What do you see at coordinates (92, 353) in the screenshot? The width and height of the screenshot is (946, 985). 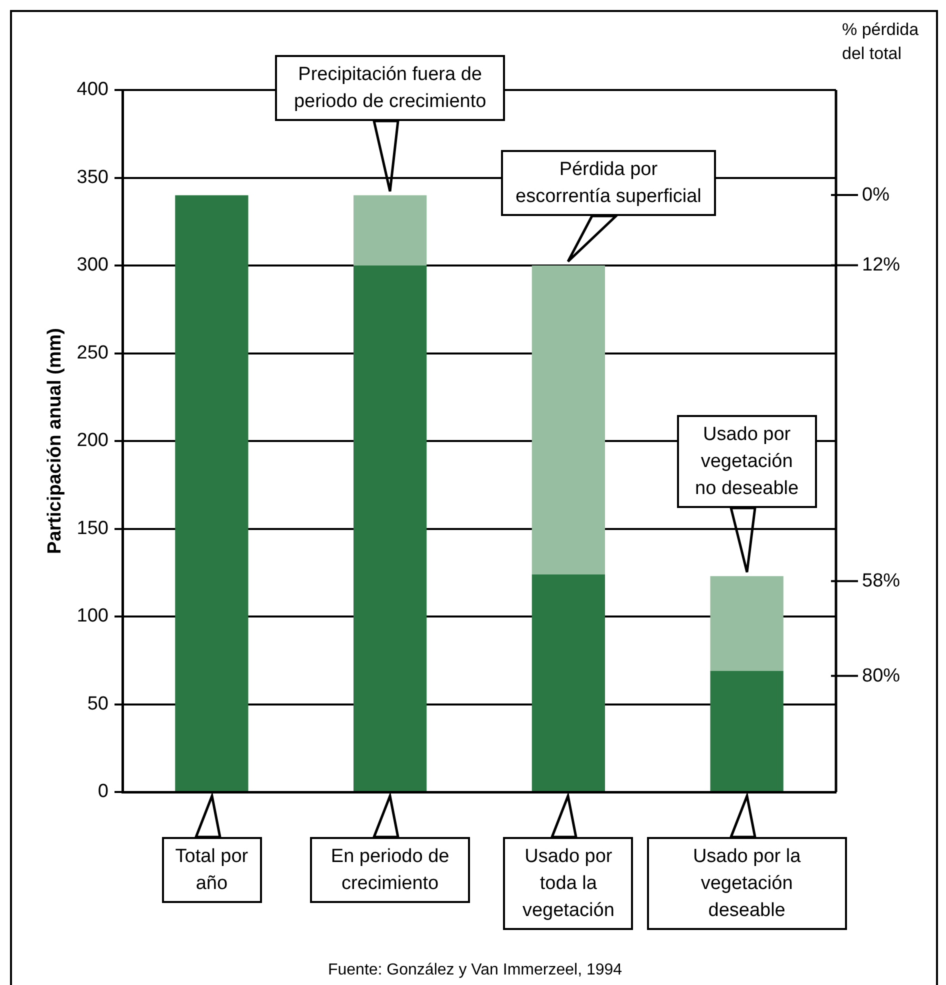 I see `y-tick-label: 250` at bounding box center [92, 353].